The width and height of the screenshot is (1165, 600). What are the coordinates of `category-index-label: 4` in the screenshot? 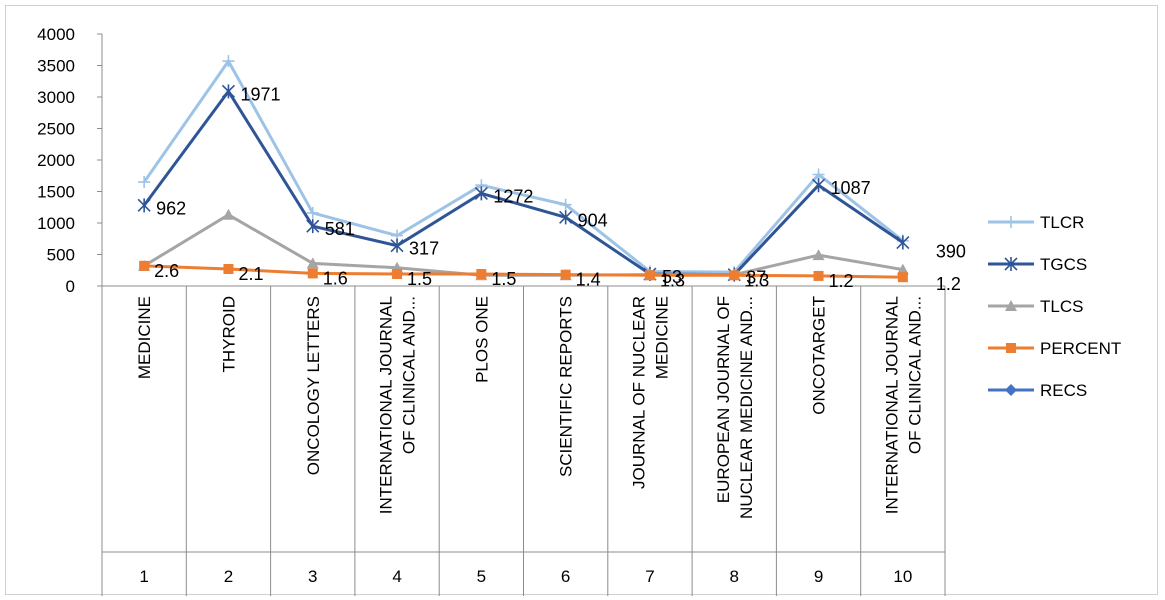 It's located at (396, 576).